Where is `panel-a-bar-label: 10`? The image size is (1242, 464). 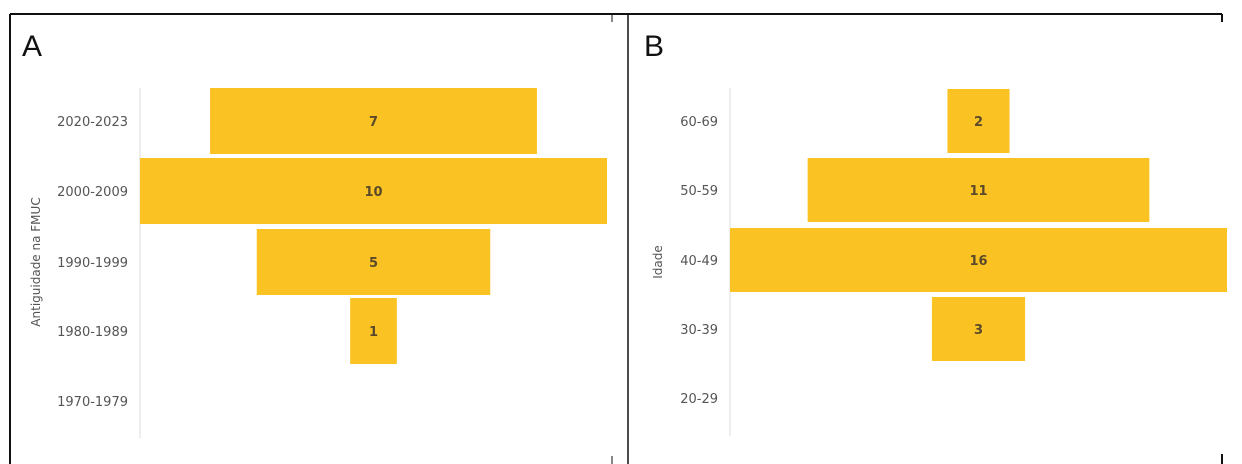
panel-a-bar-label: 10 is located at coordinates (373, 192).